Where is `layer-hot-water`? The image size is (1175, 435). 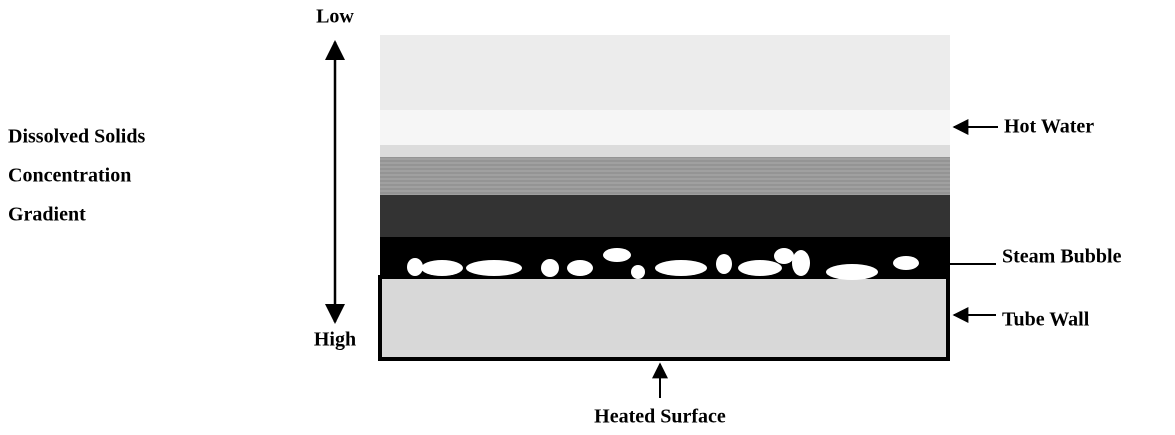
layer-hot-water is located at coordinates (665, 127).